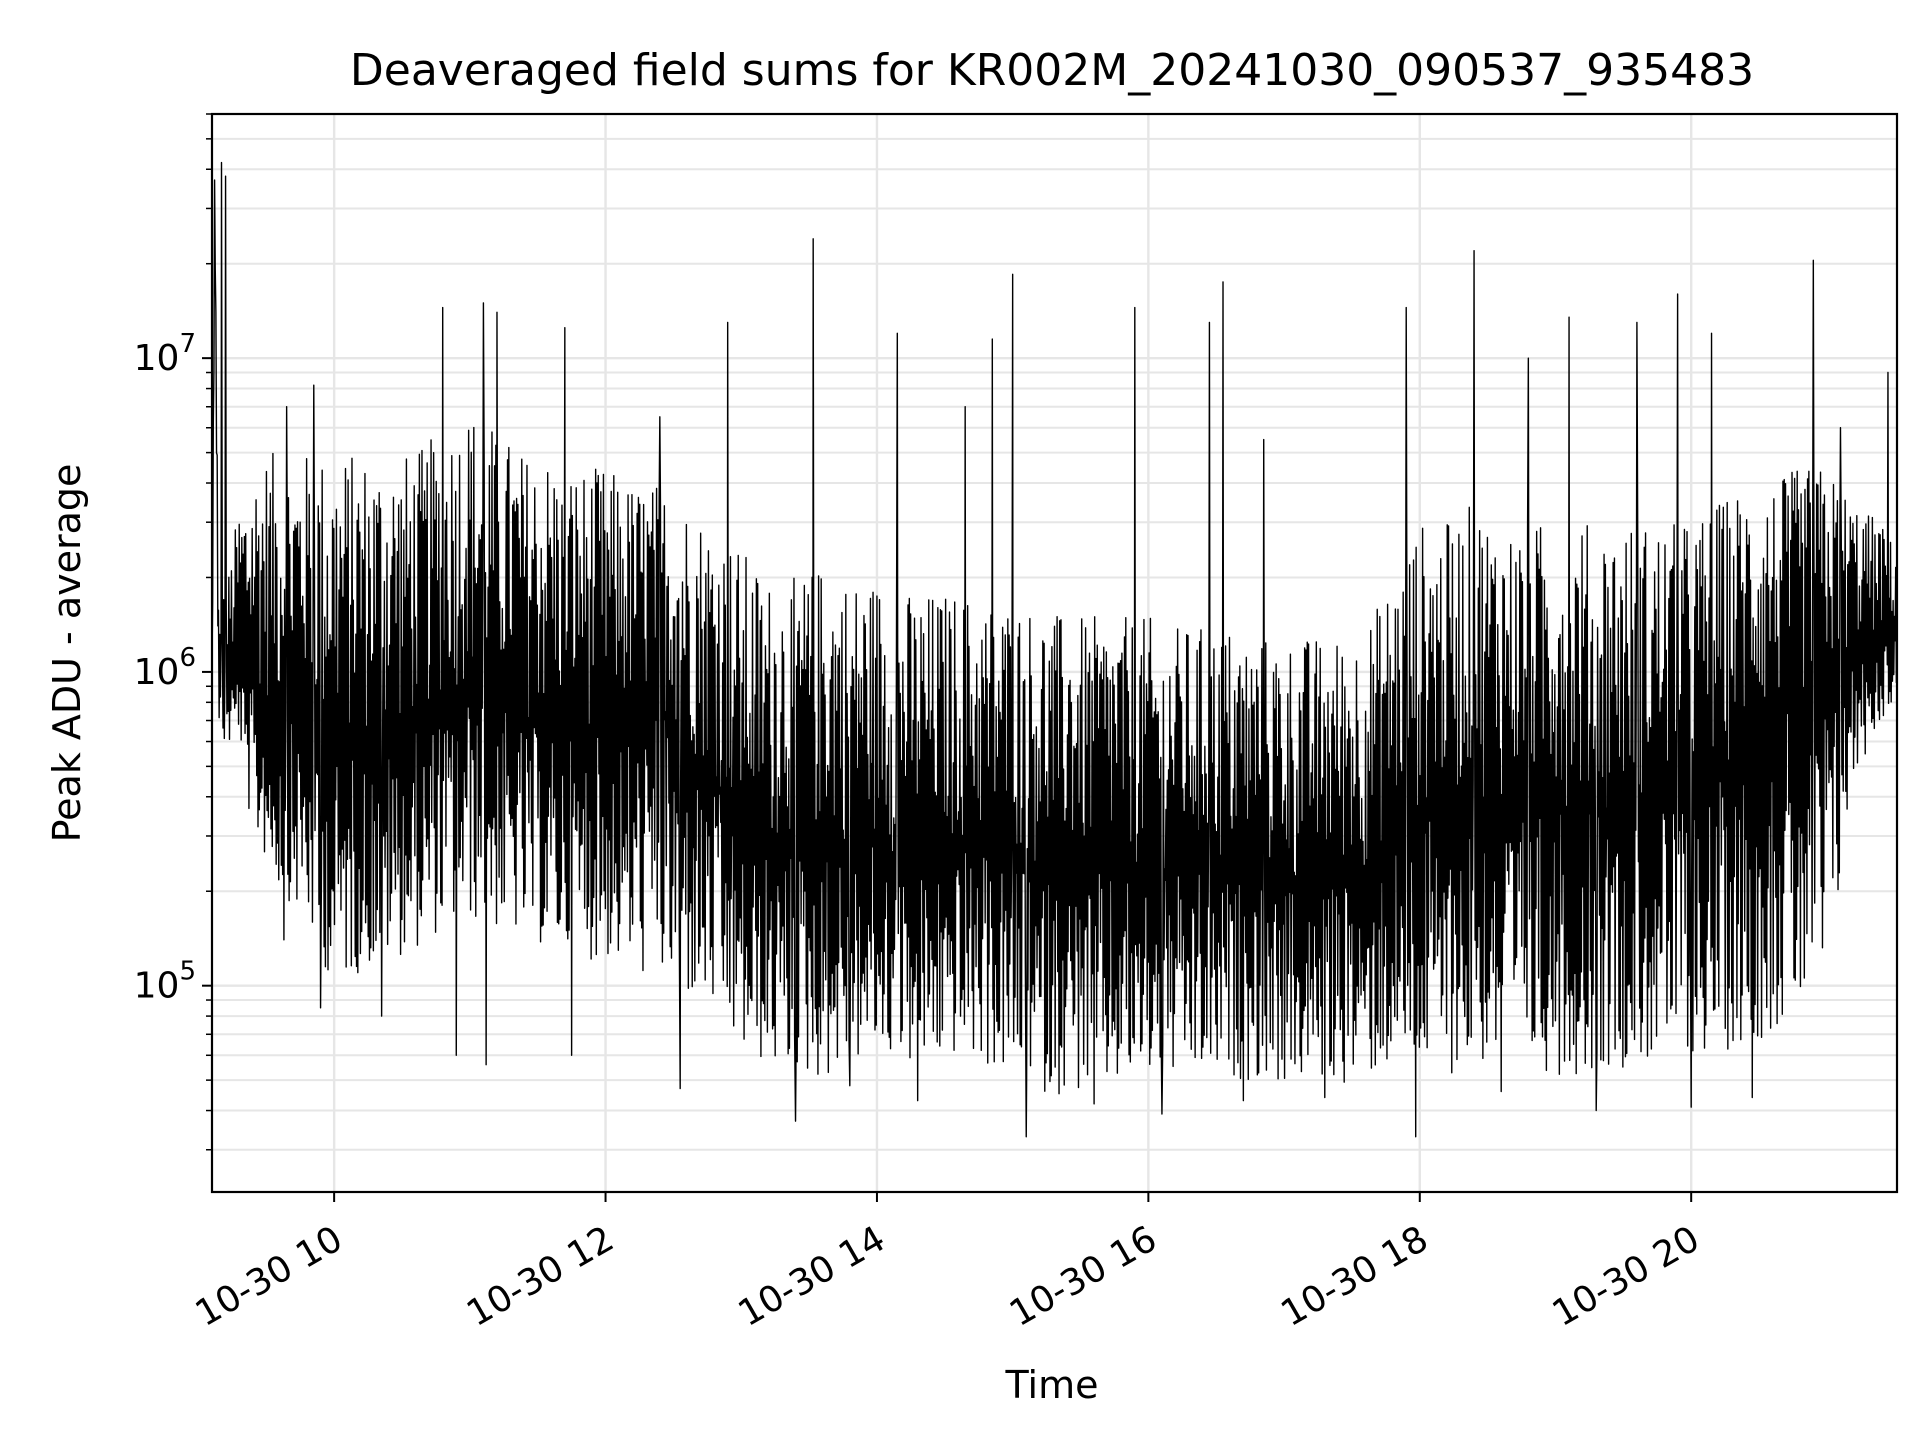  What do you see at coordinates (187, 658) in the screenshot?
I see `y-tick-exponent: 6` at bounding box center [187, 658].